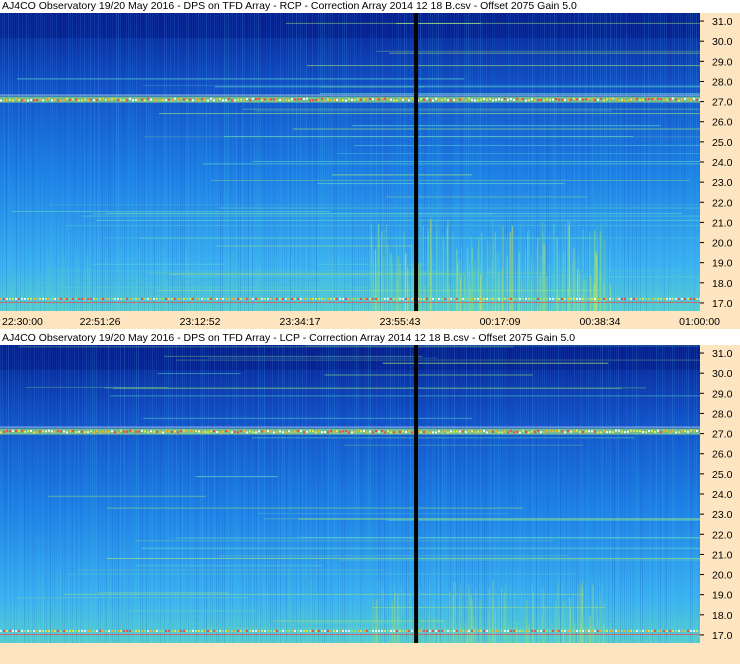 The height and width of the screenshot is (664, 740). What do you see at coordinates (300, 322) in the screenshot?
I see `x-tick-label: 23:34:17` at bounding box center [300, 322].